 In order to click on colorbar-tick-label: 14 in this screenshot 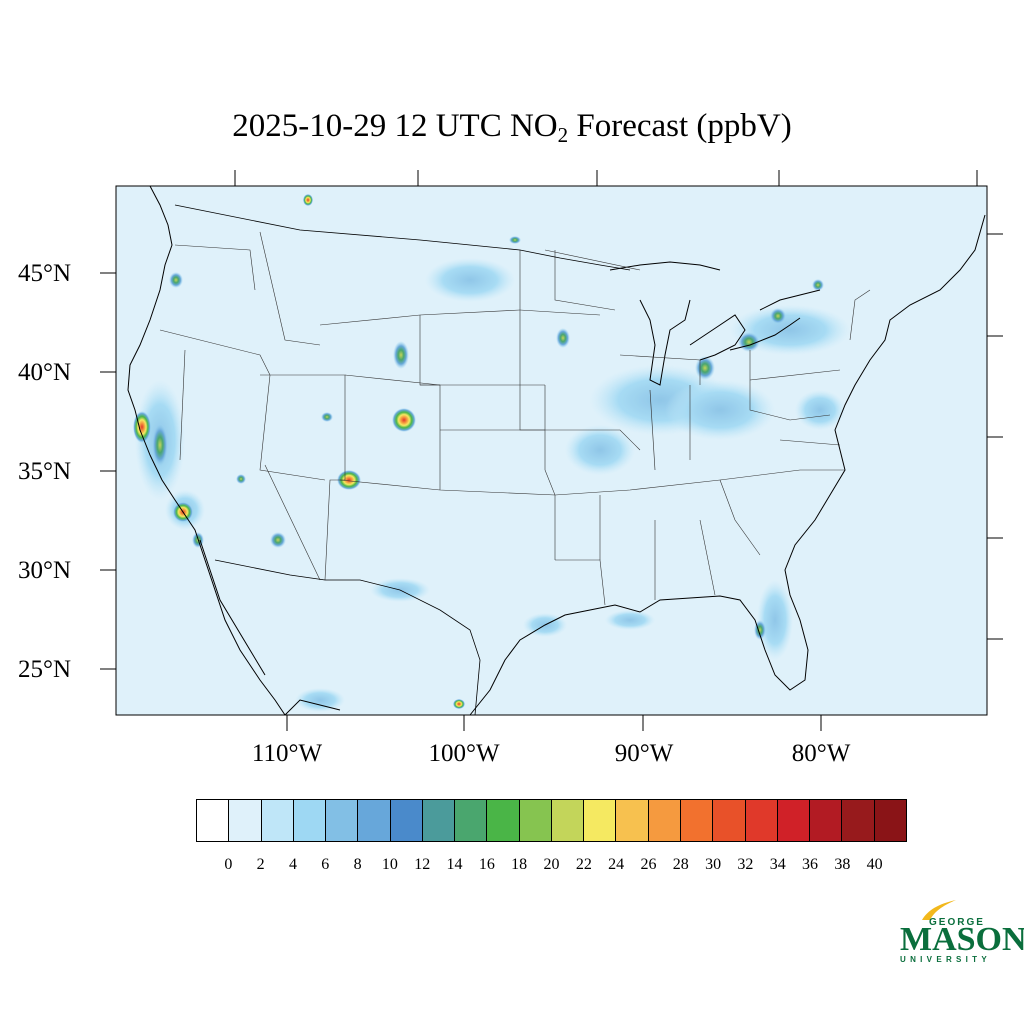, I will do `click(454, 864)`.